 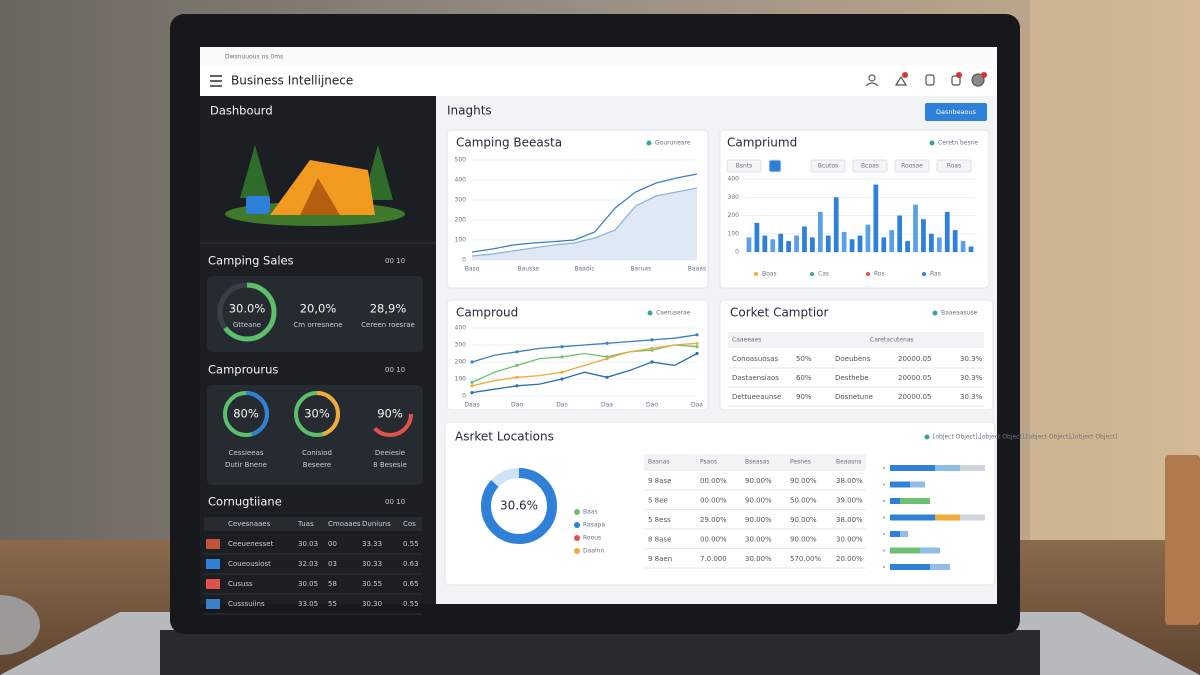 What do you see at coordinates (971, 397) in the screenshot?
I see `text: 30.3%` at bounding box center [971, 397].